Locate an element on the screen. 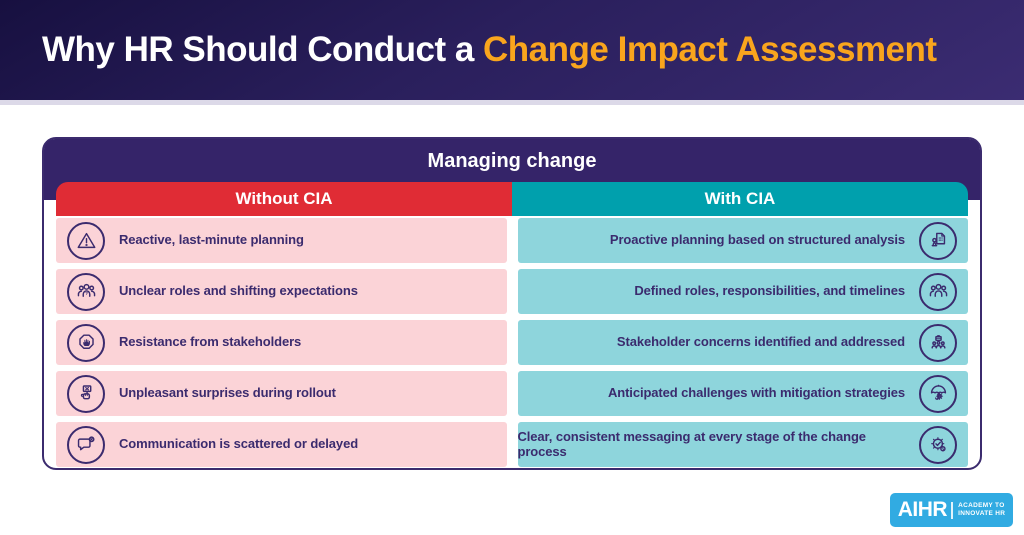 The width and height of the screenshot is (1024, 535). logo-tagline-line1: ACADEMY TO is located at coordinates (981, 505).